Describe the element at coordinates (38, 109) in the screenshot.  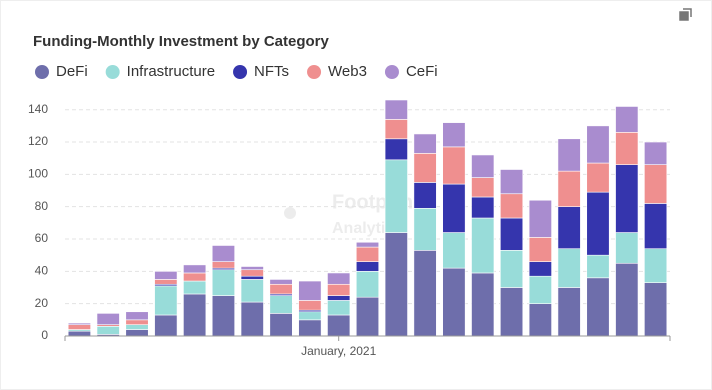
I see `y-tick-label: 140` at that location.